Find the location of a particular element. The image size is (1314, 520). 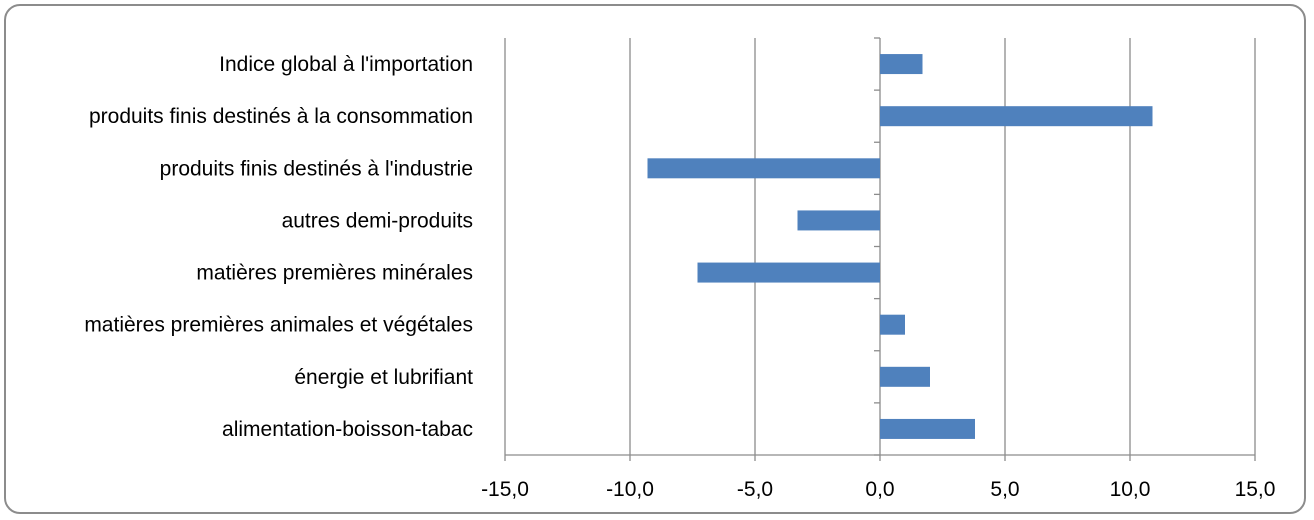

category-label: produits finis destinés à l'industrie is located at coordinates (316, 168).